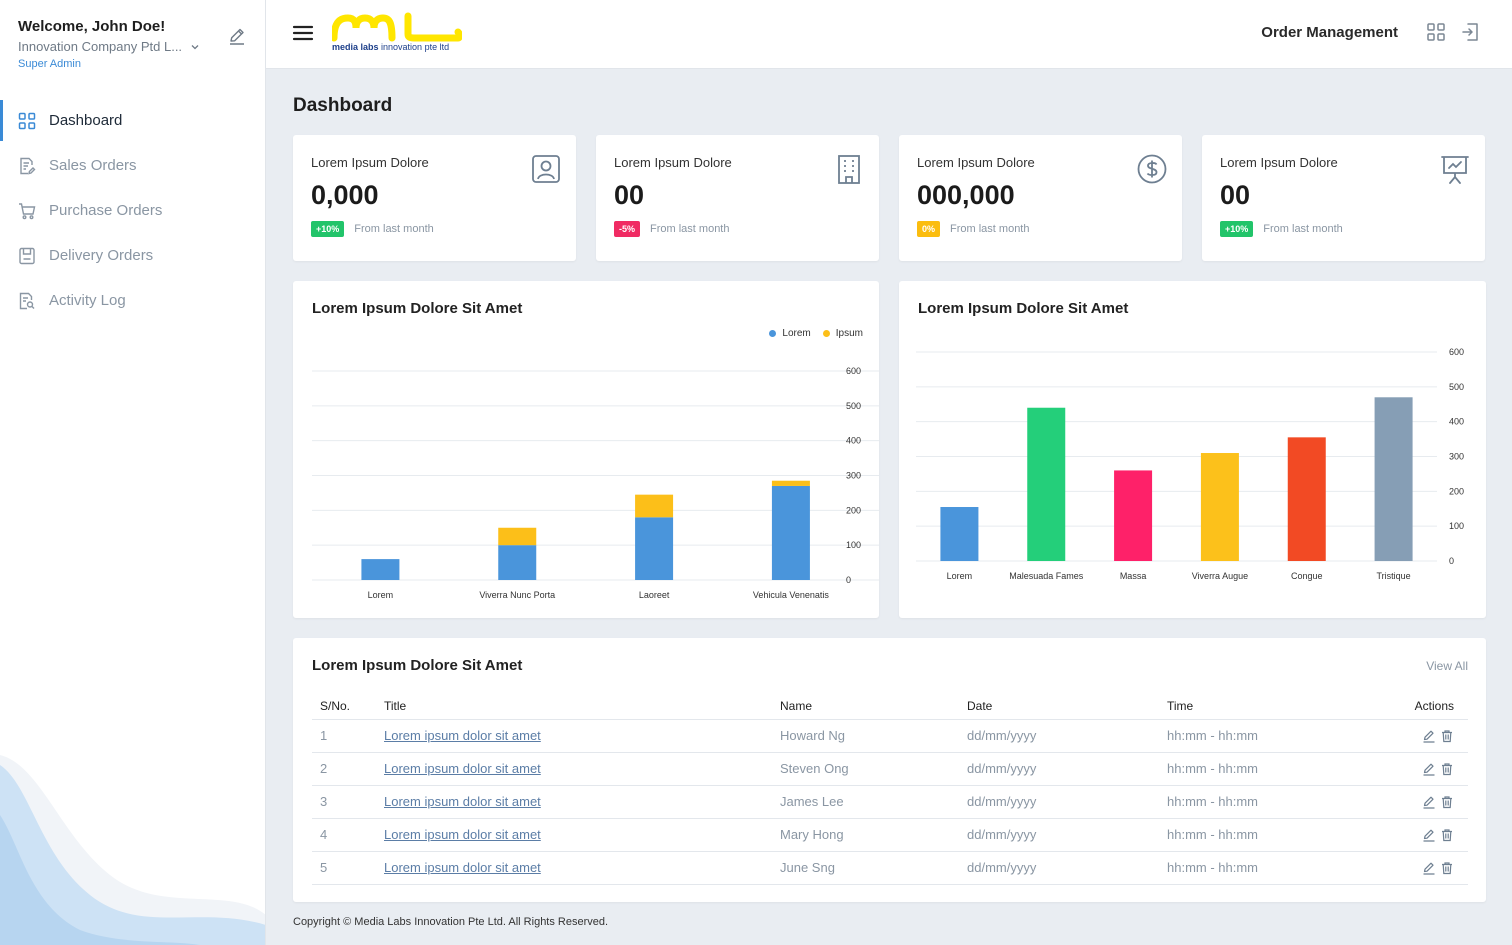 Image resolution: width=1512 pixels, height=945 pixels. Describe the element at coordinates (842, 333) in the screenshot. I see `legend-item: Ipsum` at that location.